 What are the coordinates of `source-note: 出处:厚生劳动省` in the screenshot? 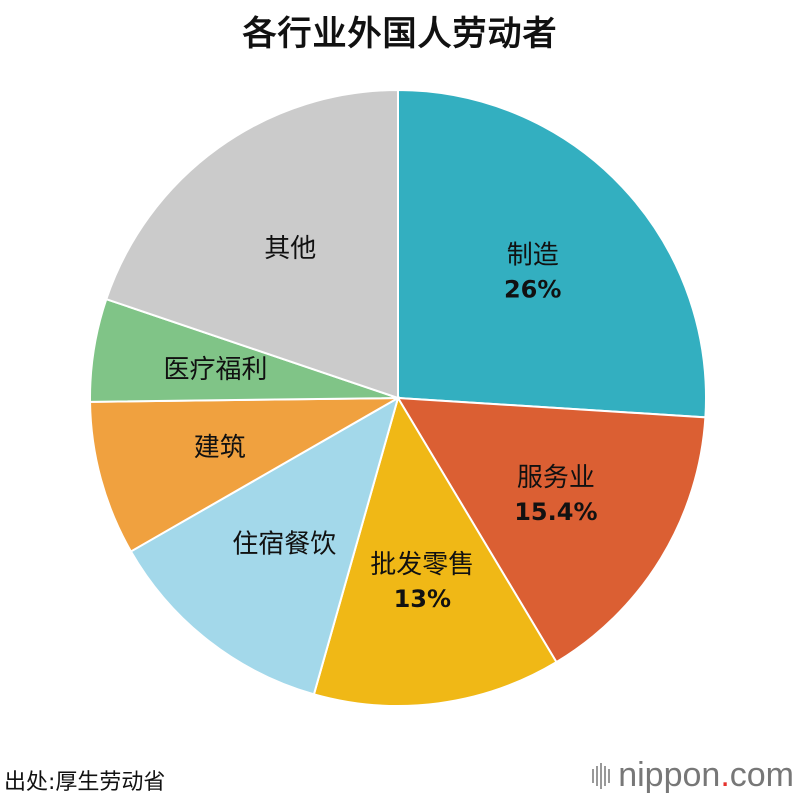 It's located at (85, 782).